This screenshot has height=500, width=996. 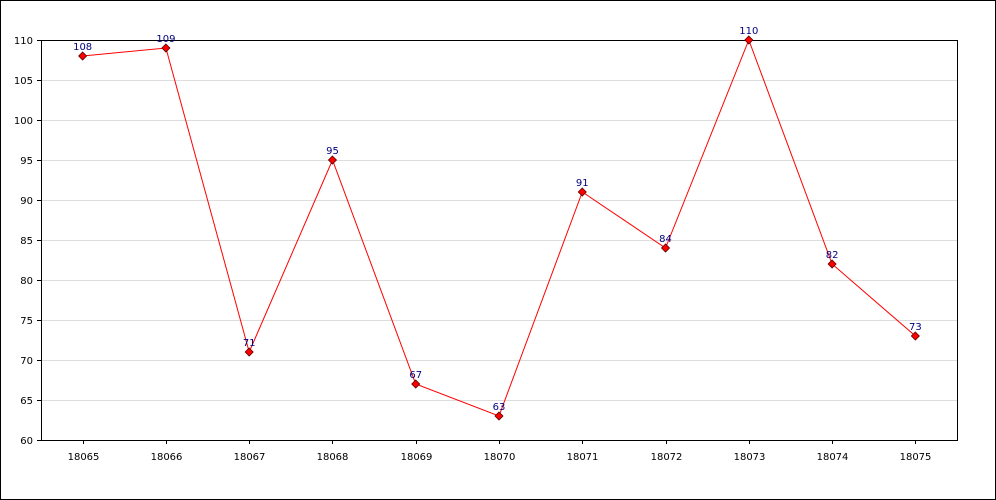 What do you see at coordinates (26, 201) in the screenshot?
I see `y-tick-label: 90` at bounding box center [26, 201].